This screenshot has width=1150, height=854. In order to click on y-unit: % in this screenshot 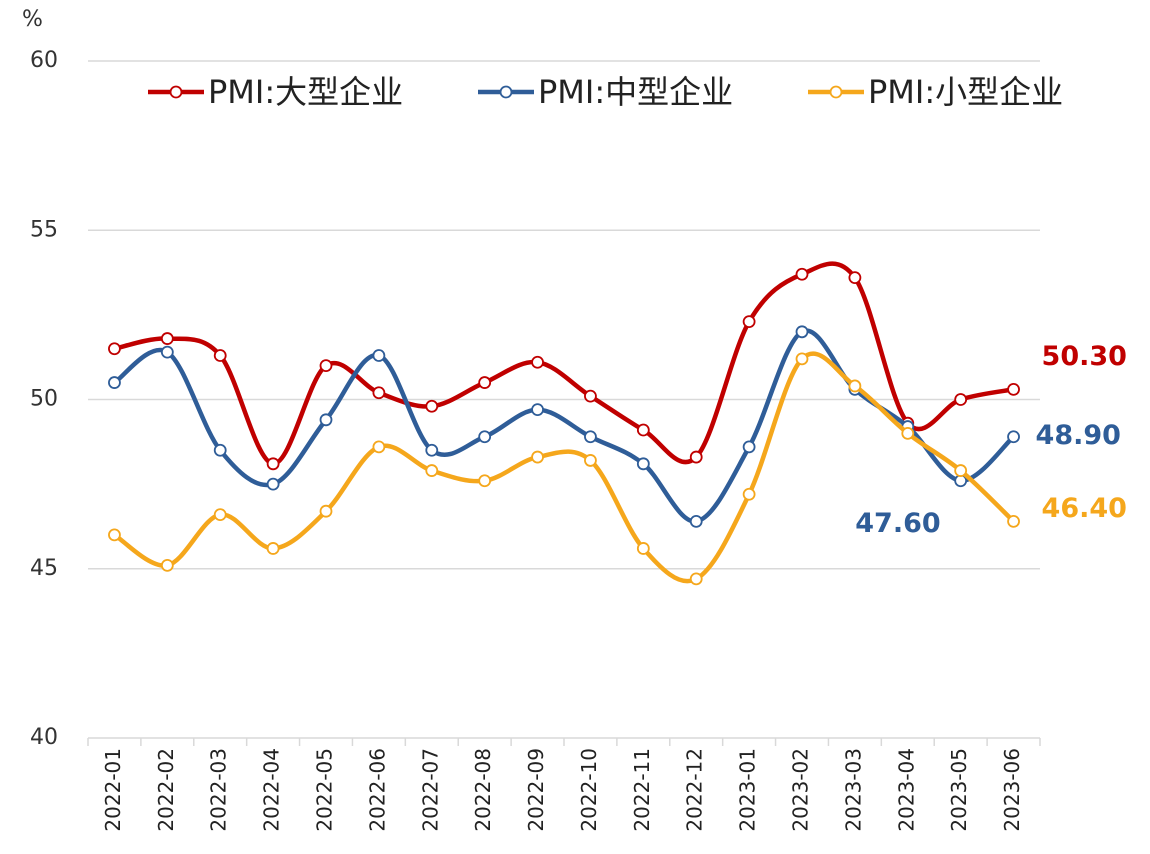, I will do `click(32, 19)`.